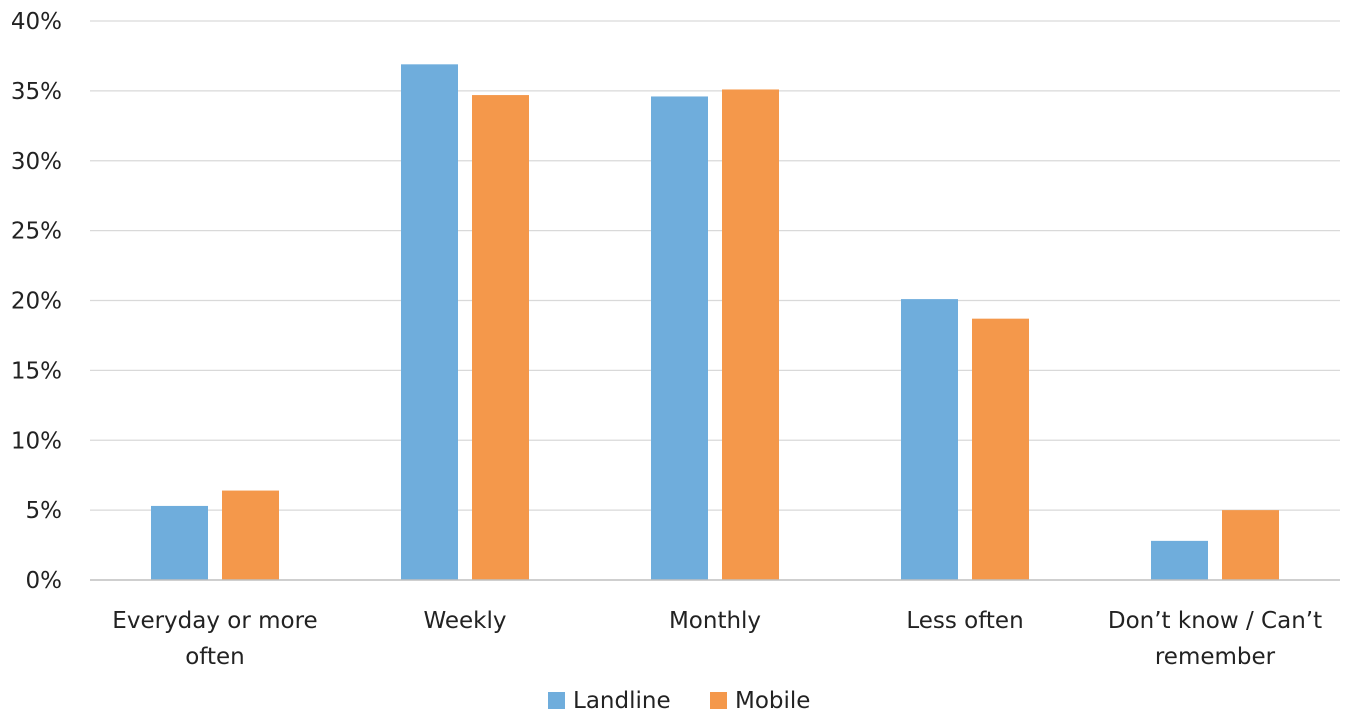 The height and width of the screenshot is (722, 1349). Describe the element at coordinates (36, 162) in the screenshot. I see `y-tick-label: 30%` at that location.